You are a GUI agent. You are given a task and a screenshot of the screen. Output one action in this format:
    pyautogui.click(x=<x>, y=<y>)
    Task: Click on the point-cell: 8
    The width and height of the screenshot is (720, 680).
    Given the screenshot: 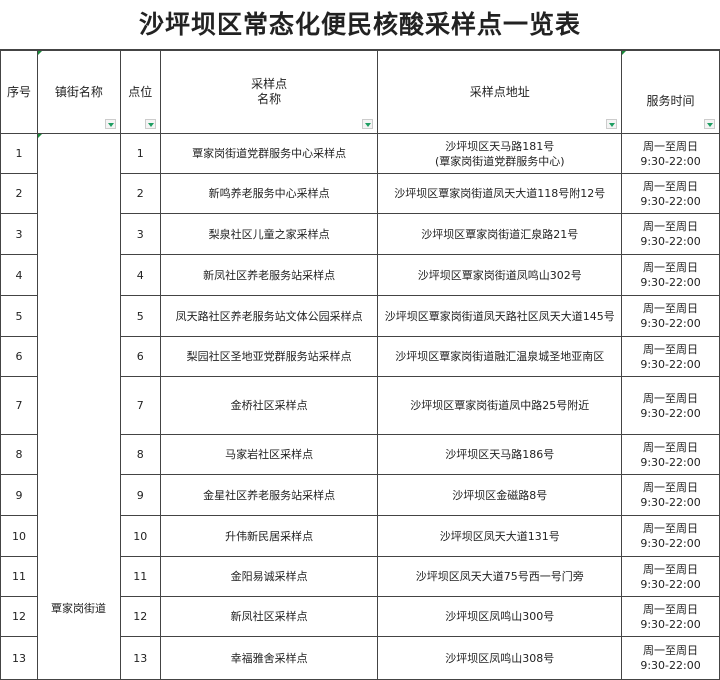 What is the action you would take?
    pyautogui.click(x=140, y=454)
    